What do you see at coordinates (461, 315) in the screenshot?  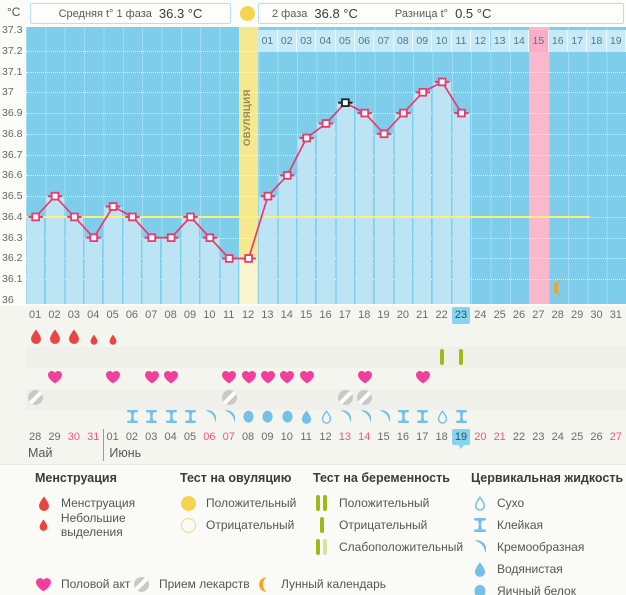 I see `cycle-day-cell: 23` at bounding box center [461, 315].